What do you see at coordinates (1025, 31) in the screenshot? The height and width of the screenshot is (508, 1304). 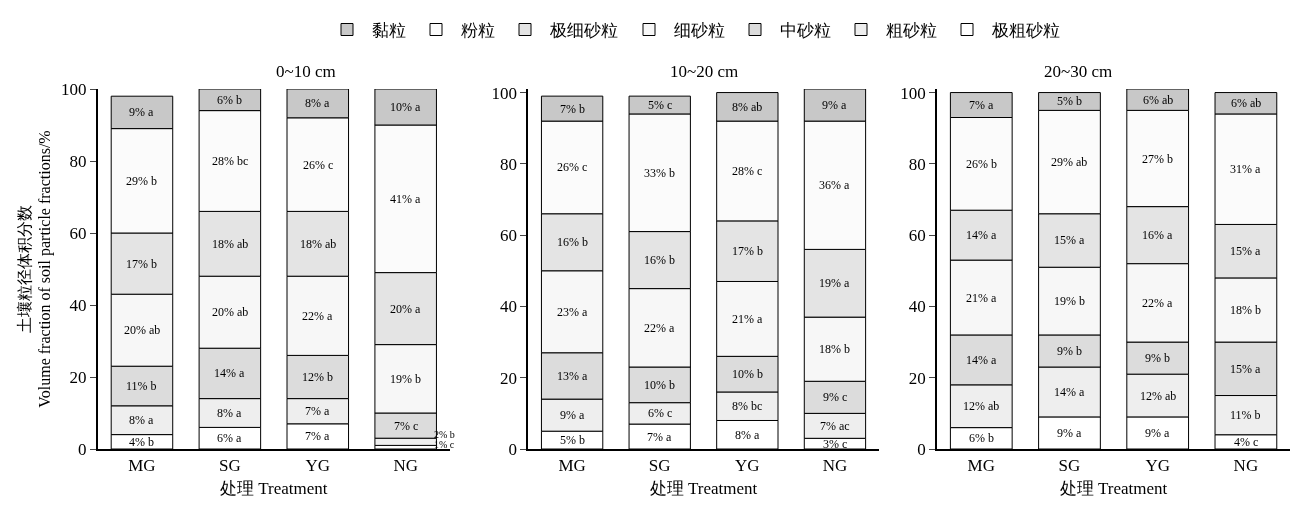 I see `legend-label: 极粗砂粒` at bounding box center [1025, 31].